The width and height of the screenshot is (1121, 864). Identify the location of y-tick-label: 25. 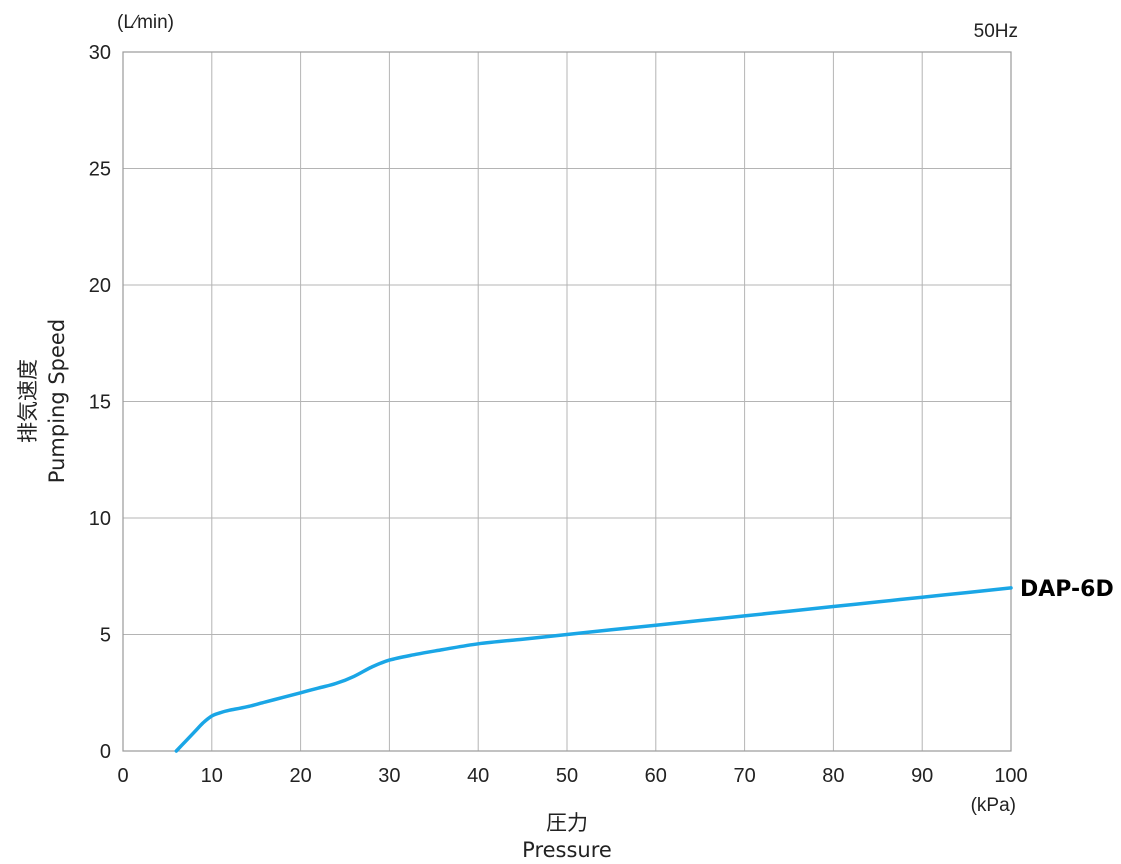
(100, 170).